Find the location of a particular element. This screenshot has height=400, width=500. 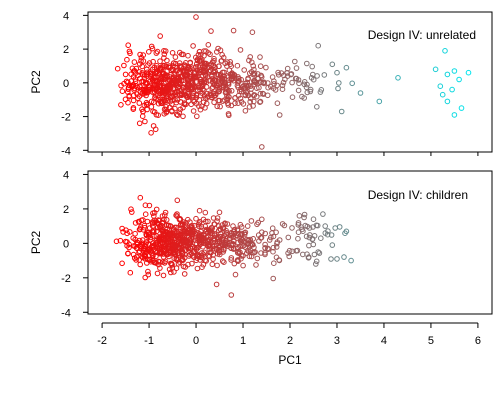

x-axis-title: PC1 is located at coordinates (290, 360).